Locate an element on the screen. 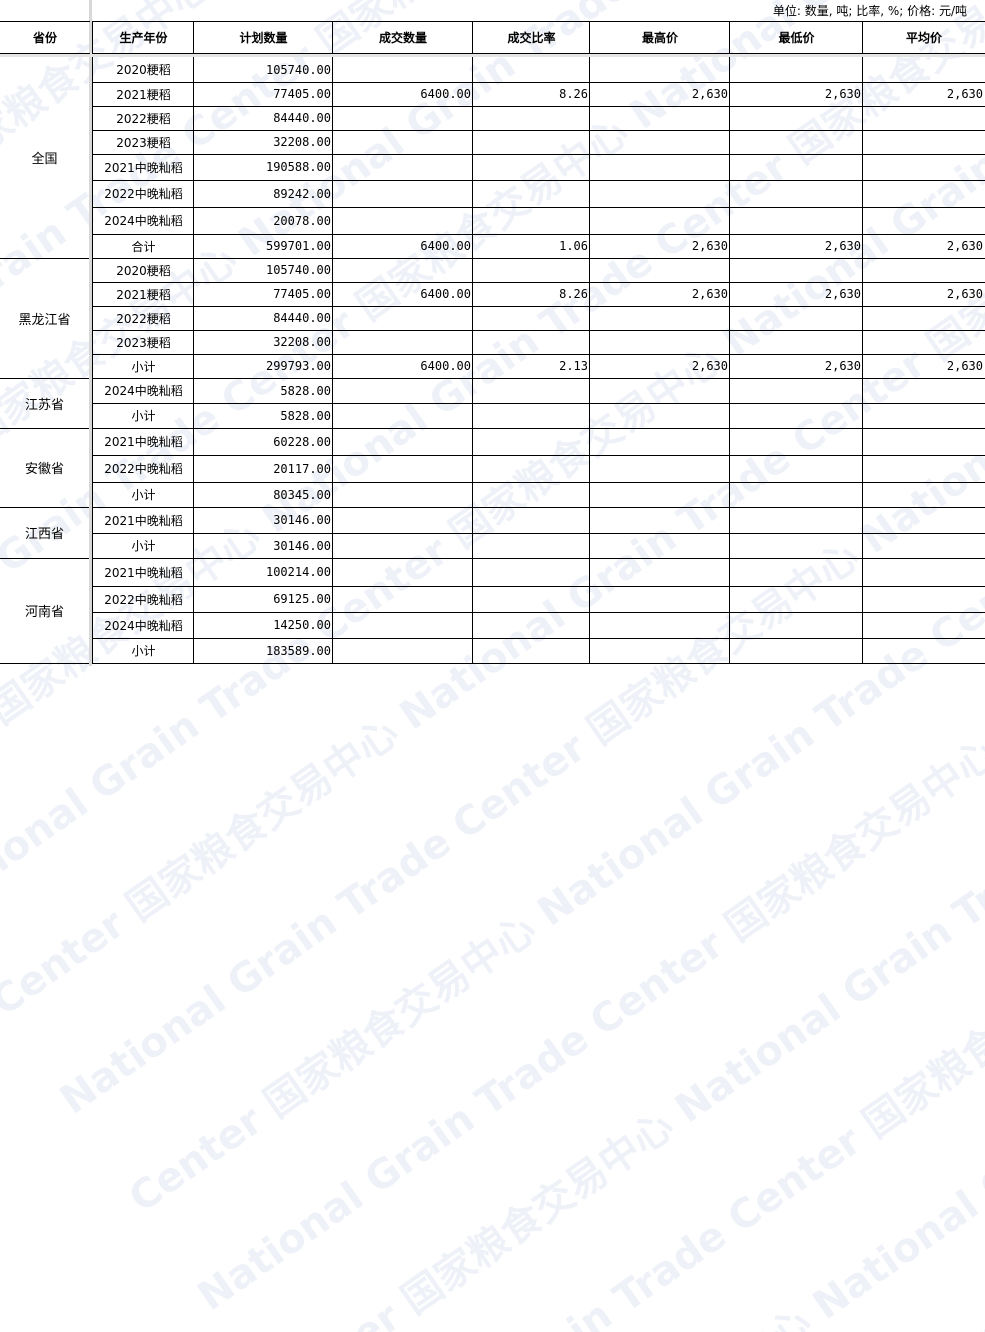  header-traded-quantity: 成交数量 is located at coordinates (402, 37).